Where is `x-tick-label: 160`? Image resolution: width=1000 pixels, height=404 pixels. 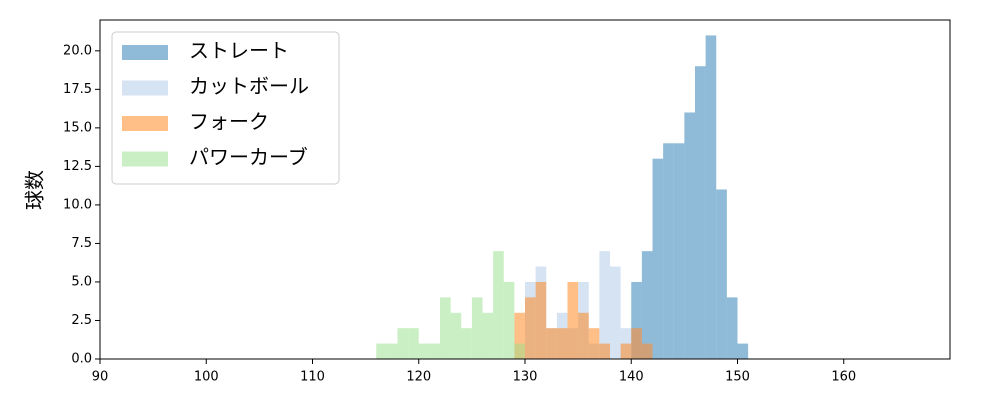
x-tick-label: 160 is located at coordinates (843, 377).